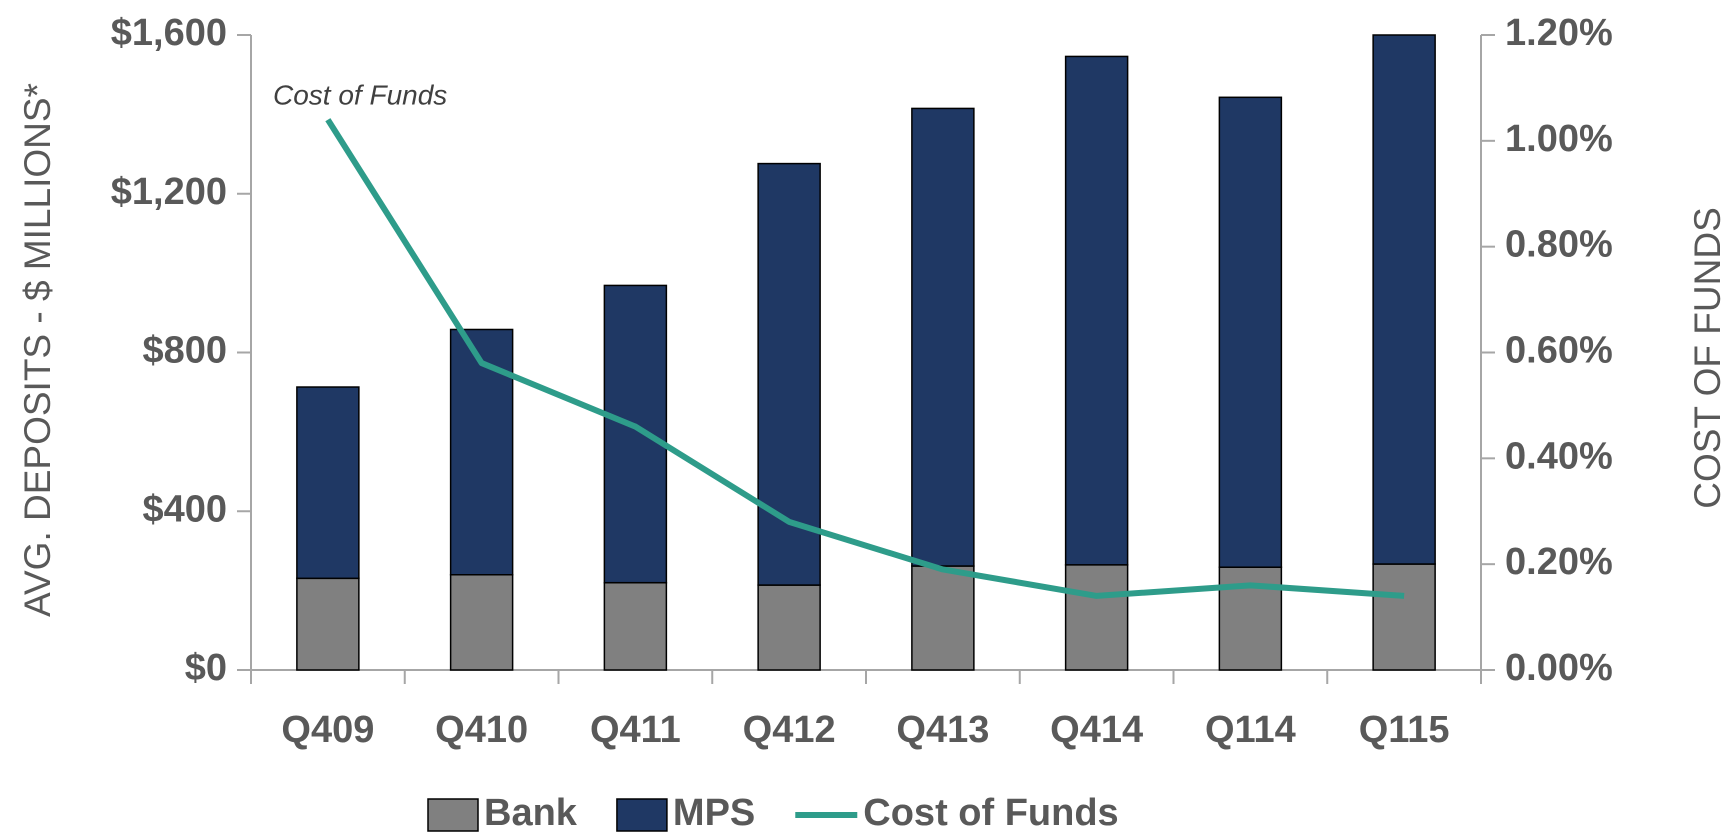 The width and height of the screenshot is (1733, 833). Describe the element at coordinates (1559, 245) in the screenshot. I see `y2-tick-label: 0.80%` at that location.